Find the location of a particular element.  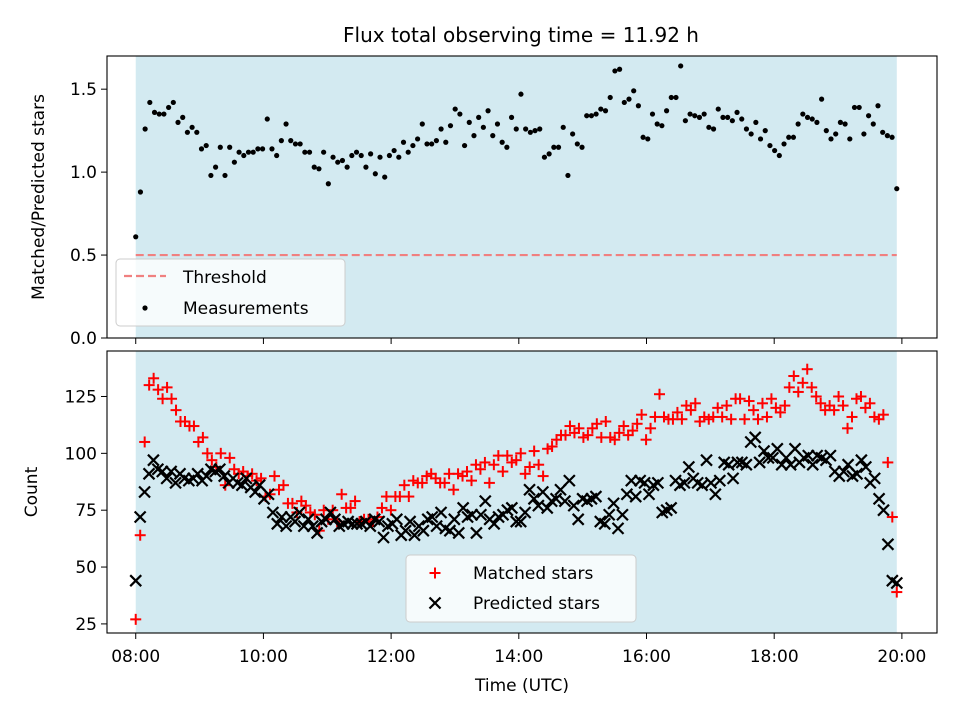

x-axis-label: Time (UTC) is located at coordinates (521, 686).